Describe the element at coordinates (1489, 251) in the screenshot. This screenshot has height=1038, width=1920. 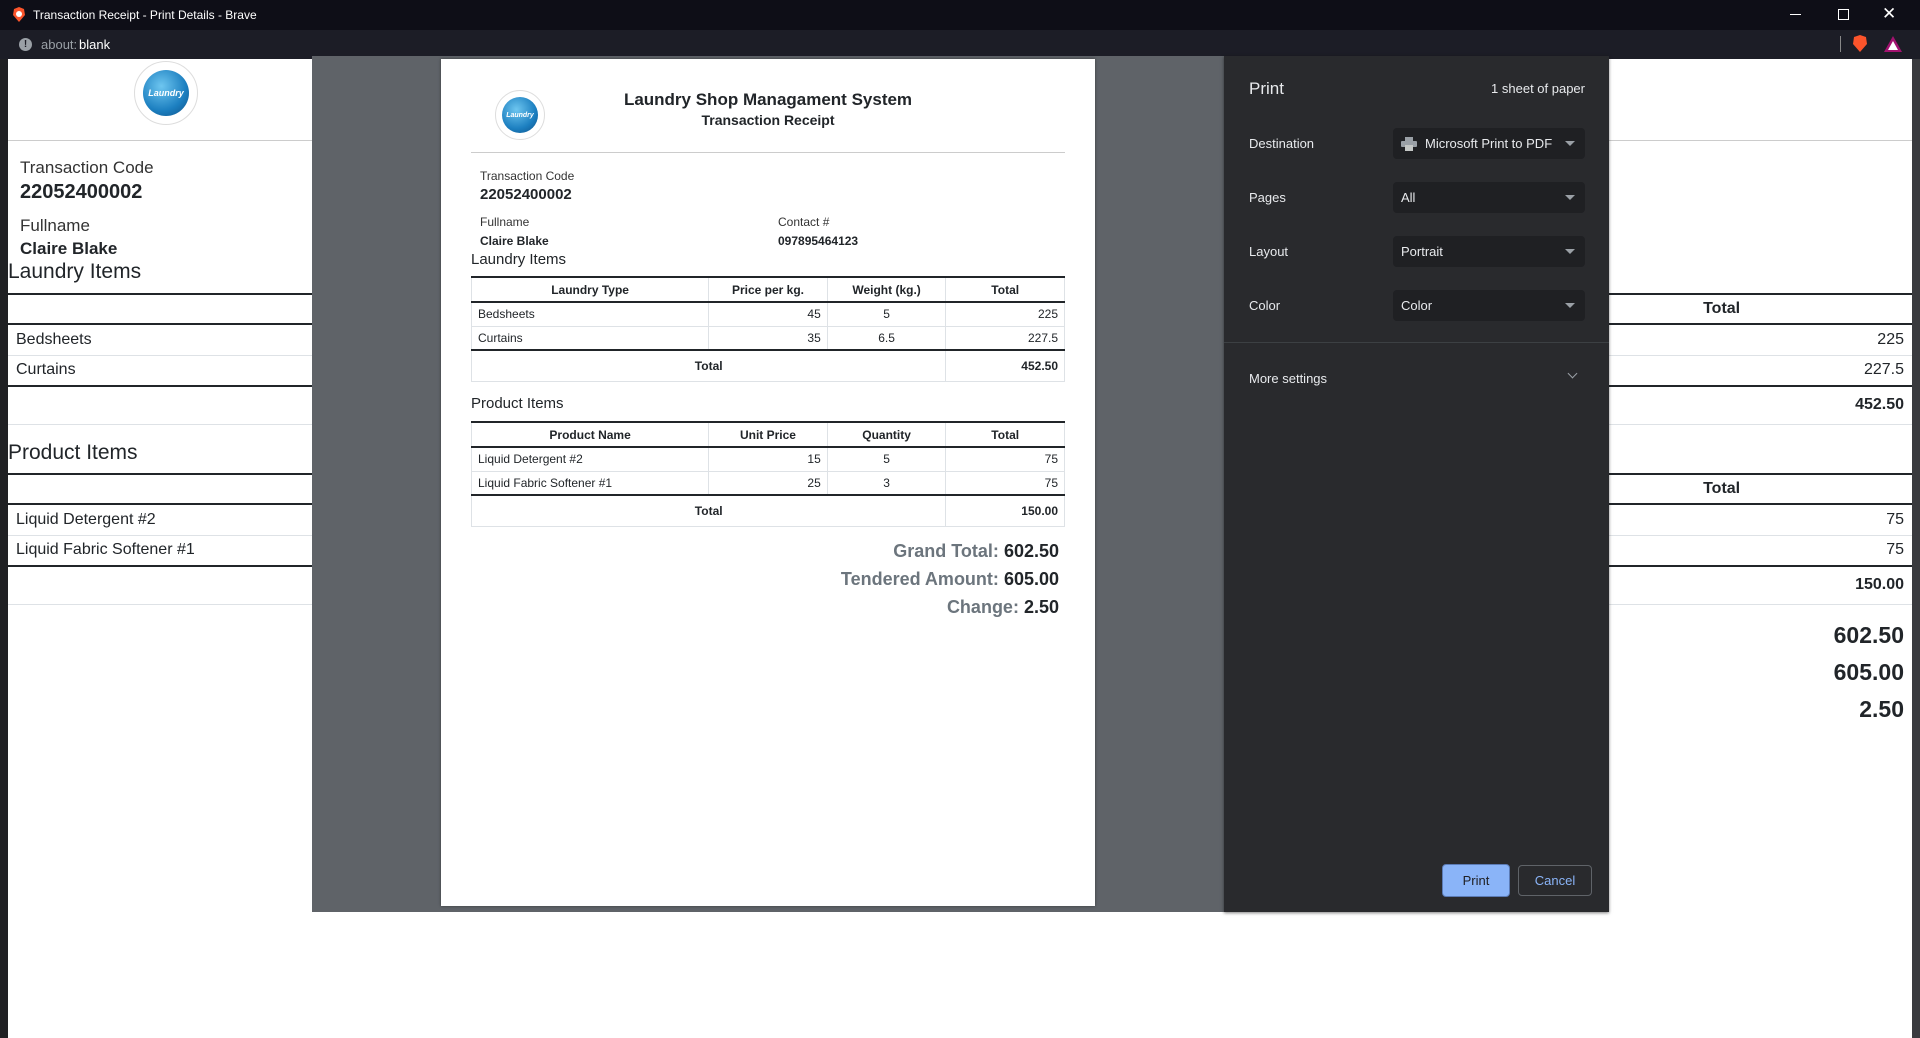
I see `layout-select: Portrait` at that location.